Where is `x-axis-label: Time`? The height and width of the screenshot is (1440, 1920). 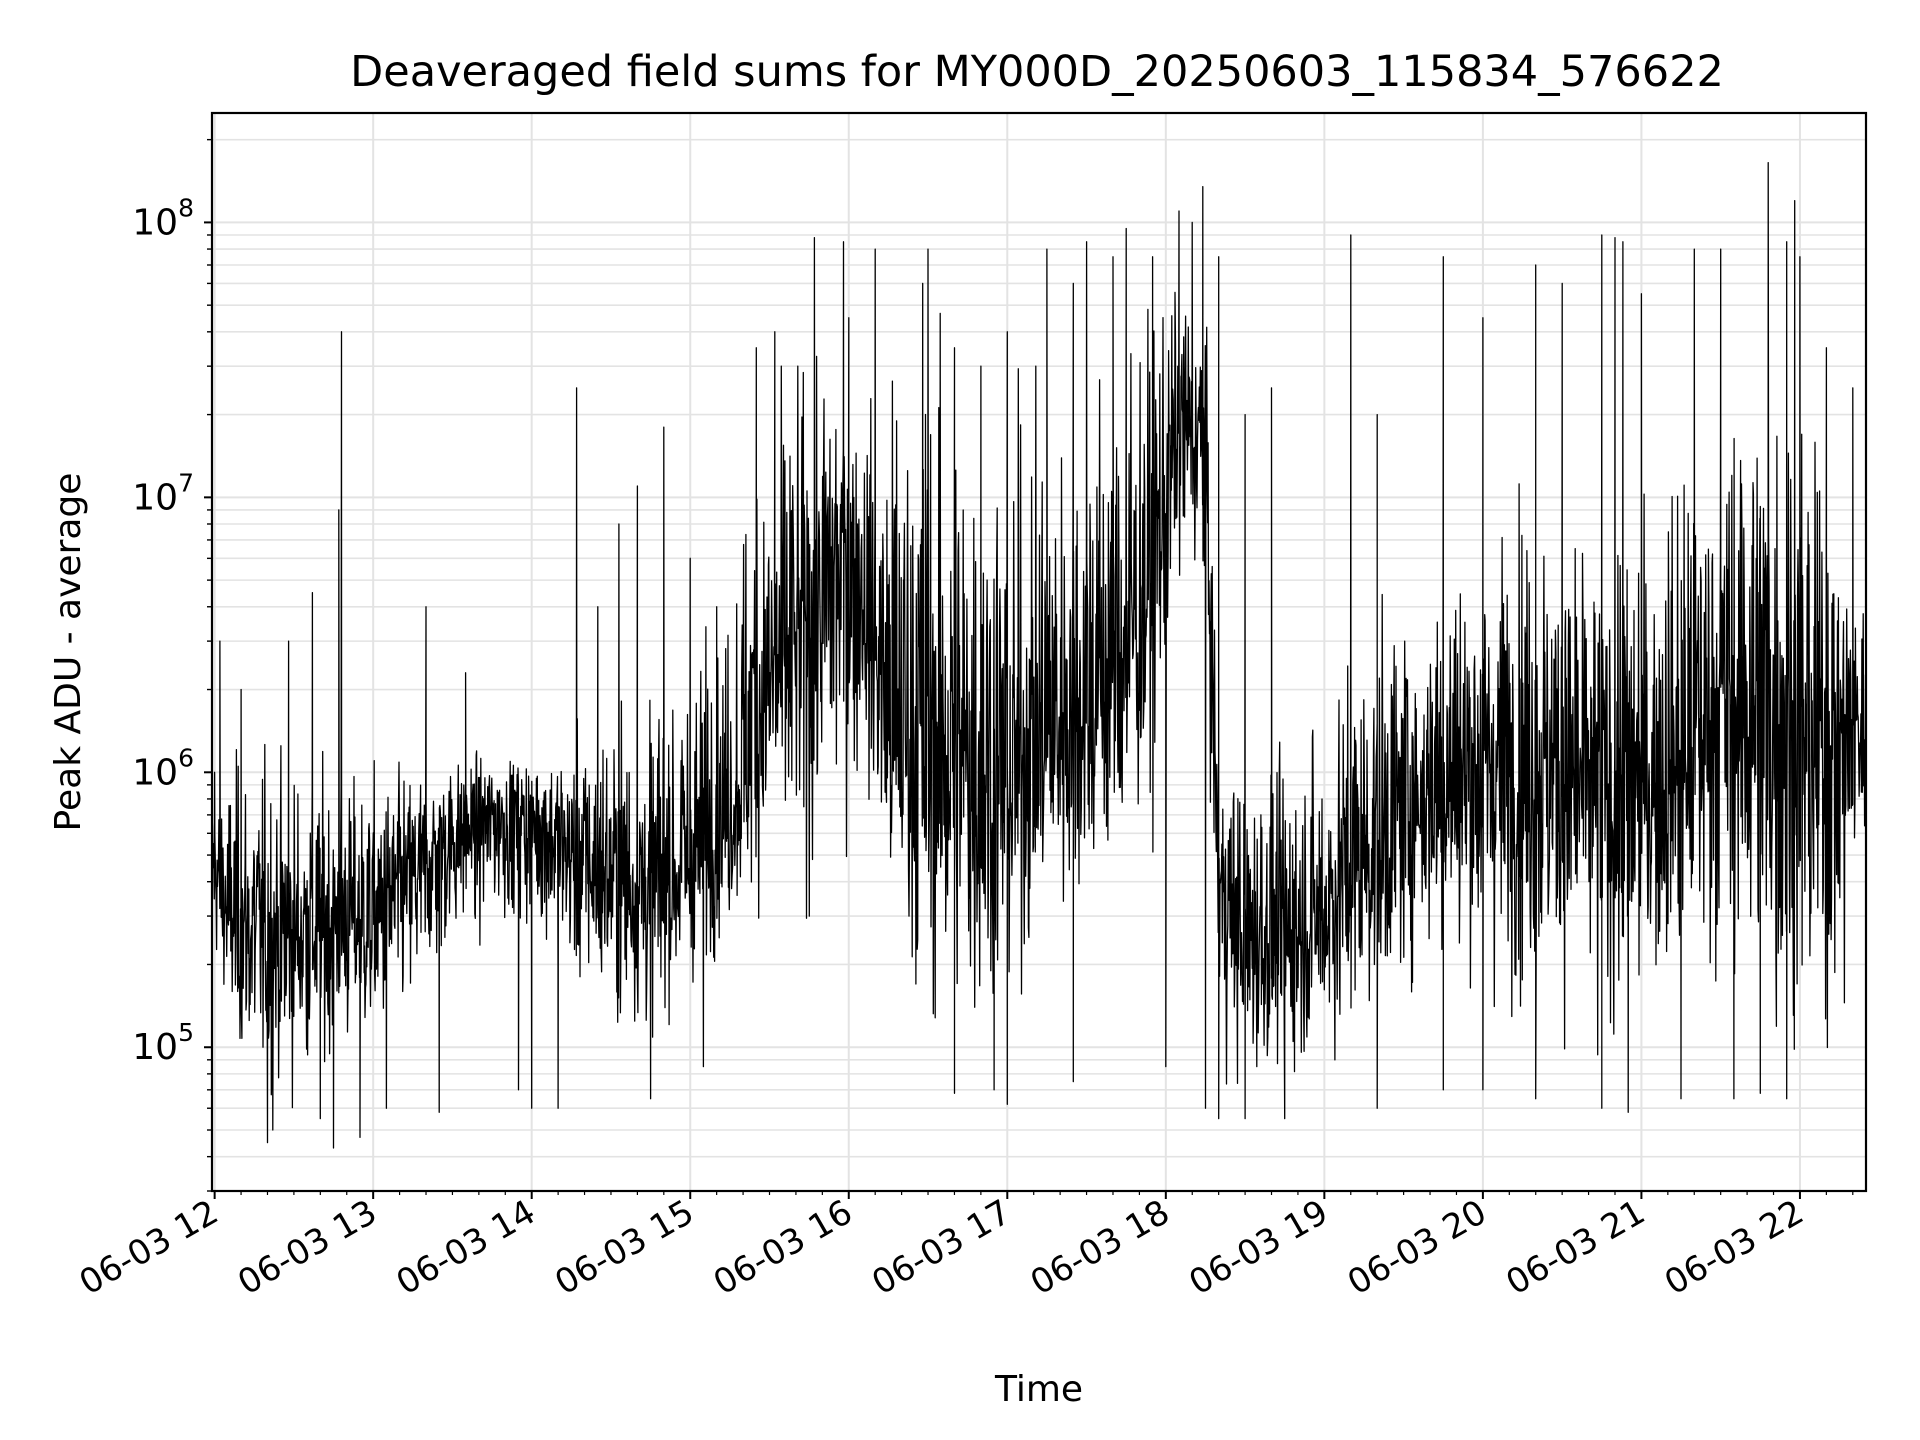 x-axis-label: Time is located at coordinates (1038, 1389).